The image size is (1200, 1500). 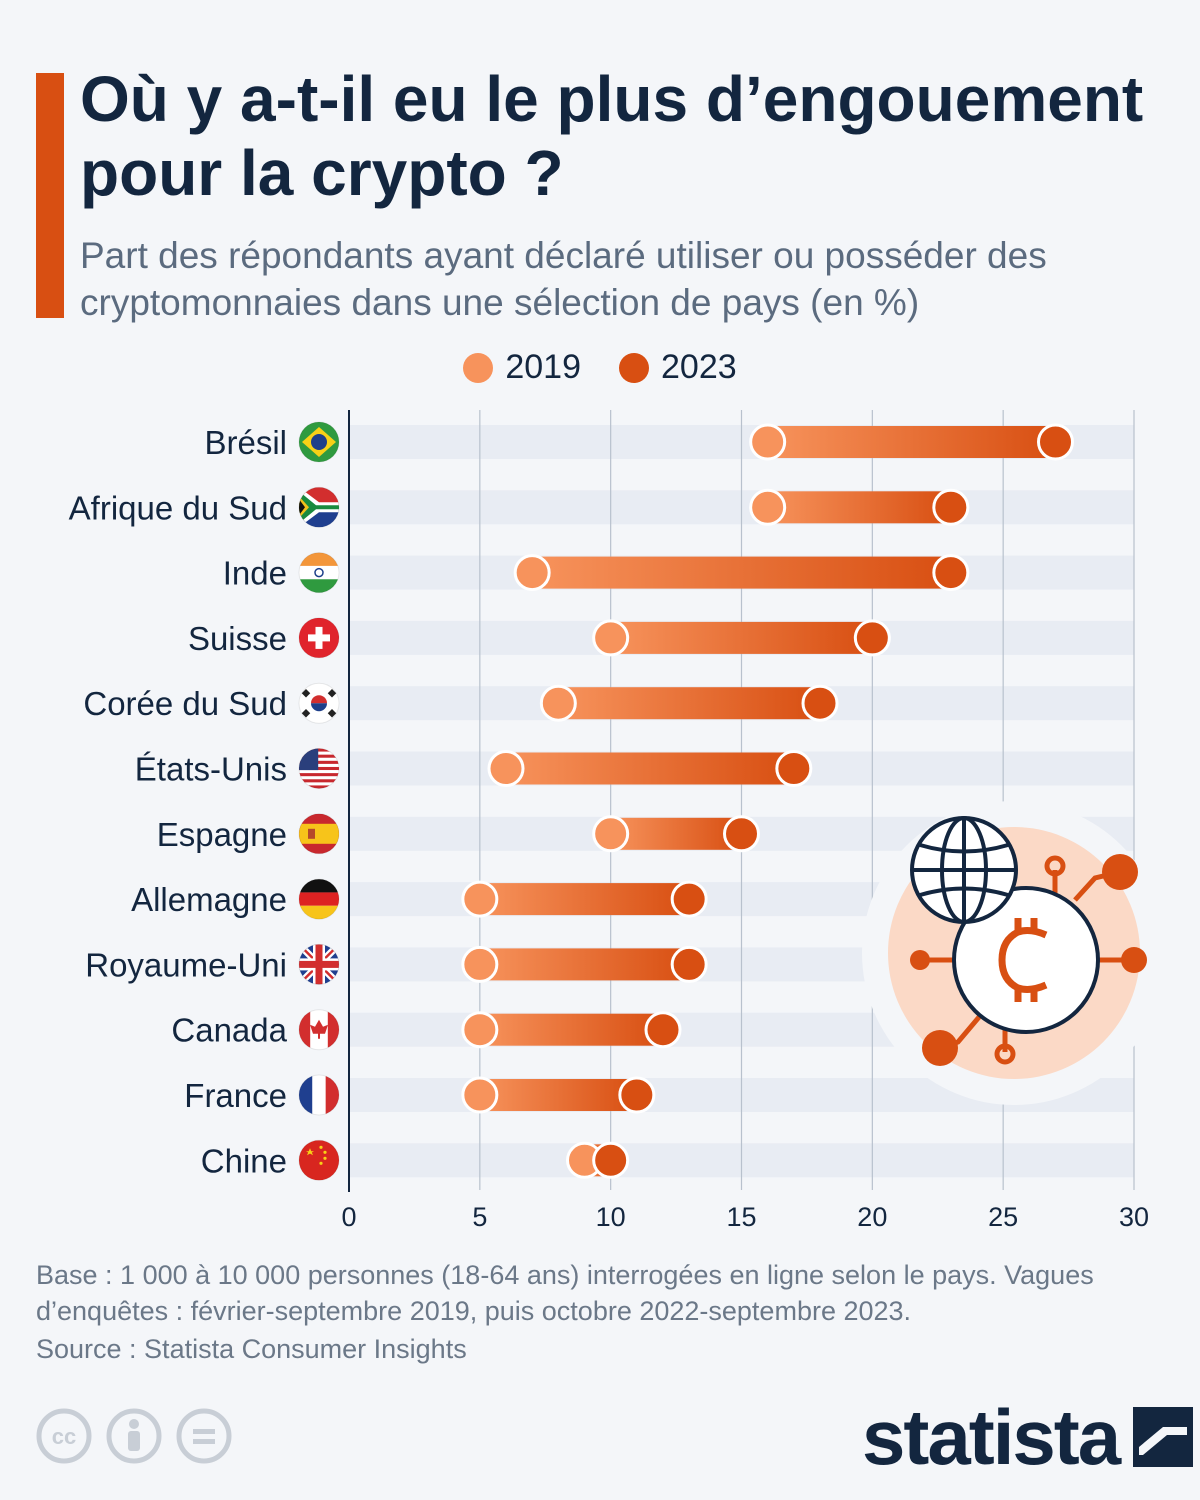 I want to click on country-label: Inde, so click(x=255, y=573).